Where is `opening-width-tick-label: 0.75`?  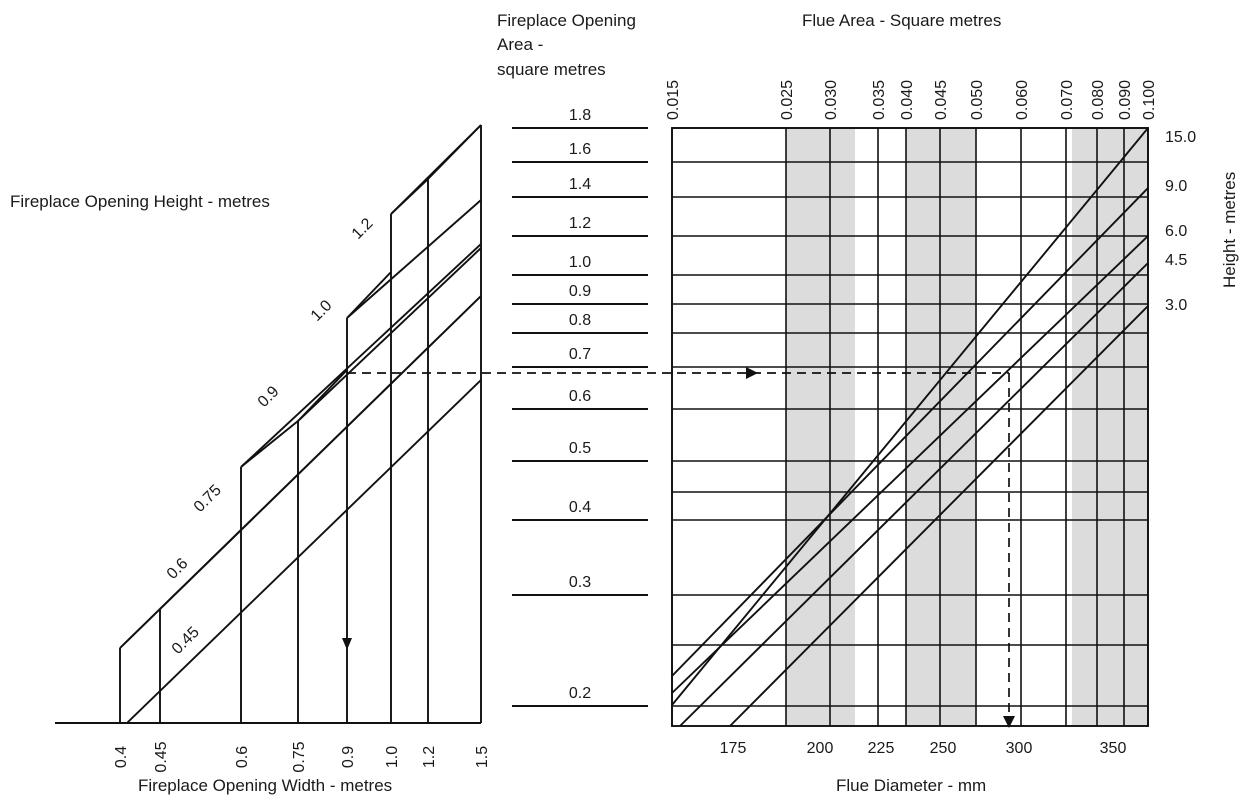 opening-width-tick-label: 0.75 is located at coordinates (299, 756).